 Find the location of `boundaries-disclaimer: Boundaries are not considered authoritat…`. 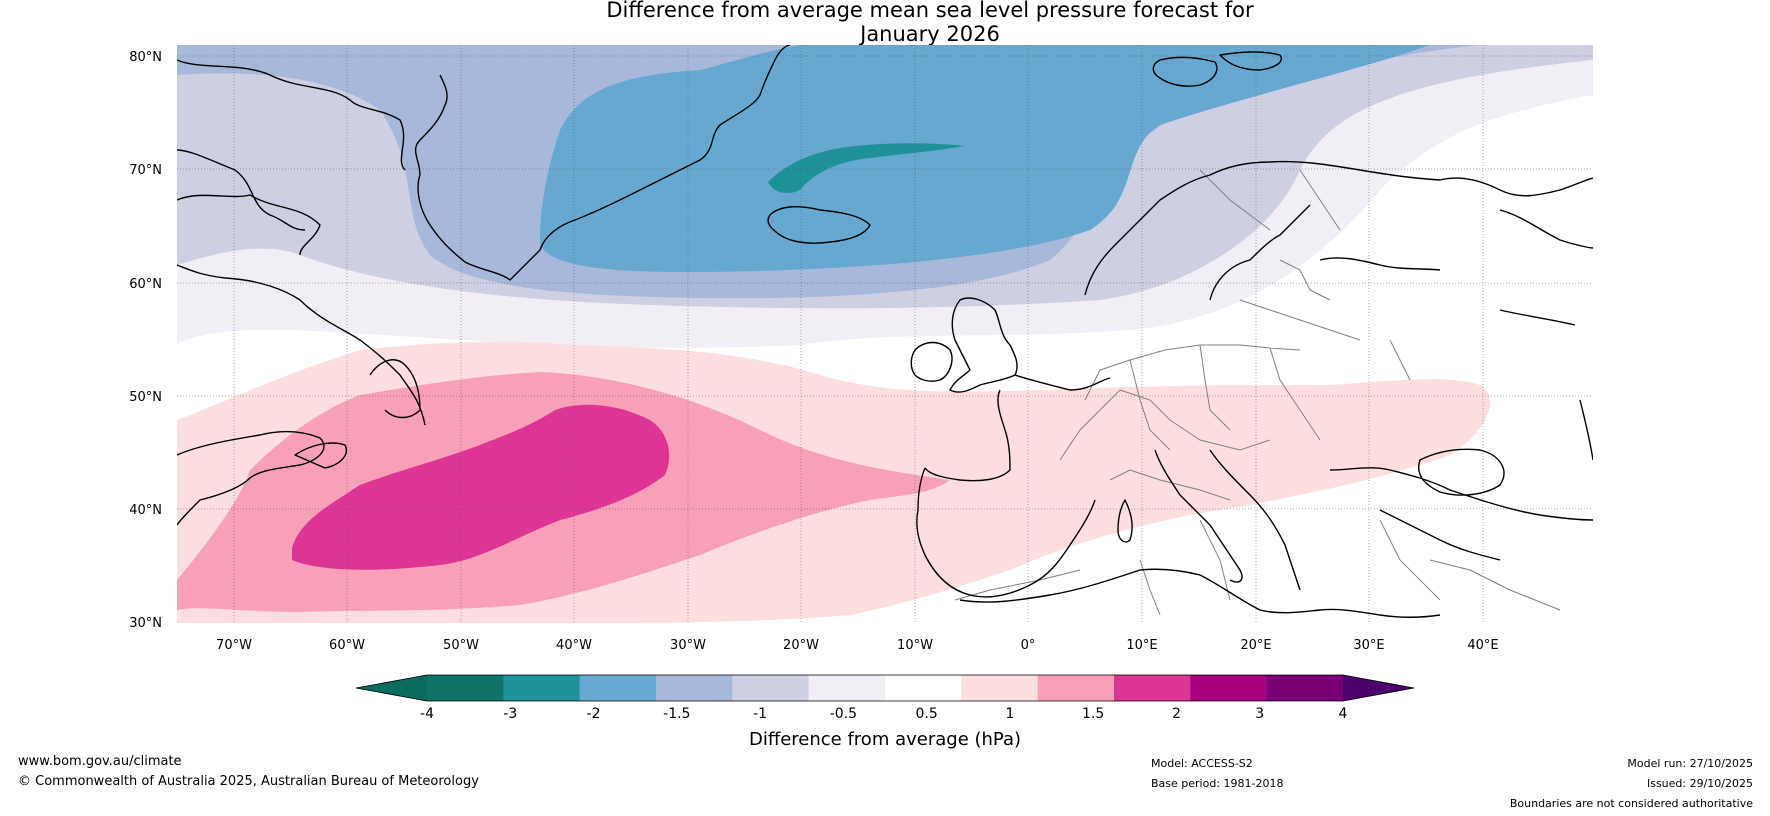

boundaries-disclaimer: Boundaries are not considered authoritat… is located at coordinates (1631, 803).